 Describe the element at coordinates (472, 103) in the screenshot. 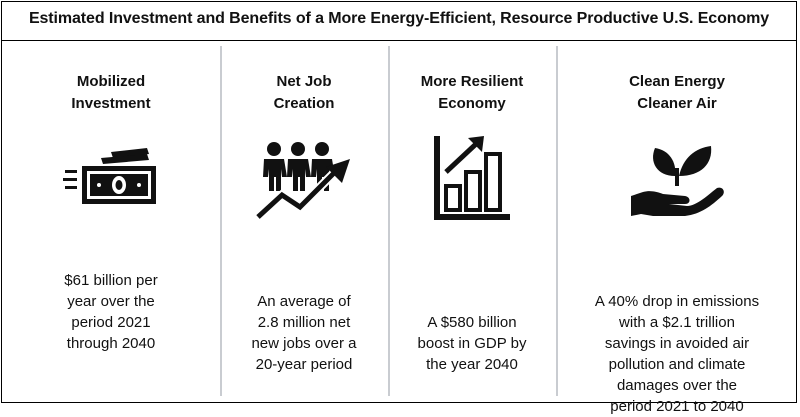

I see `panel-heading-line: Economy` at that location.